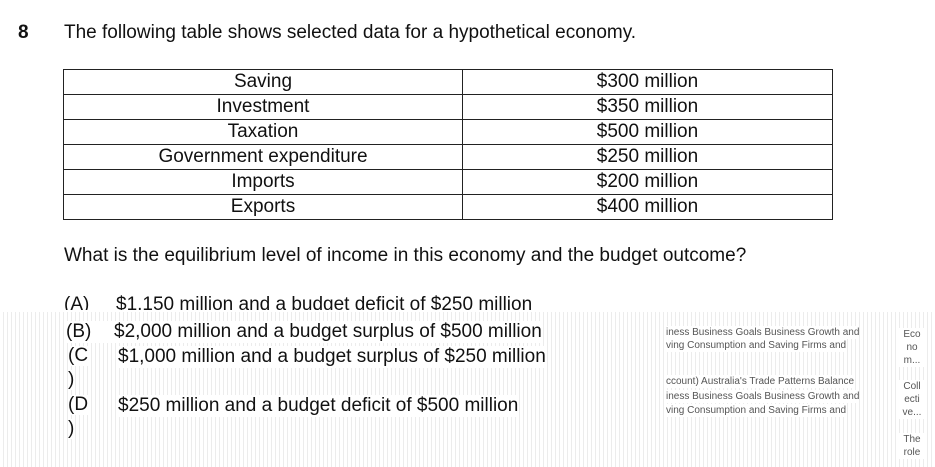  I want to click on table-row: Investment $350 million, so click(448, 107).